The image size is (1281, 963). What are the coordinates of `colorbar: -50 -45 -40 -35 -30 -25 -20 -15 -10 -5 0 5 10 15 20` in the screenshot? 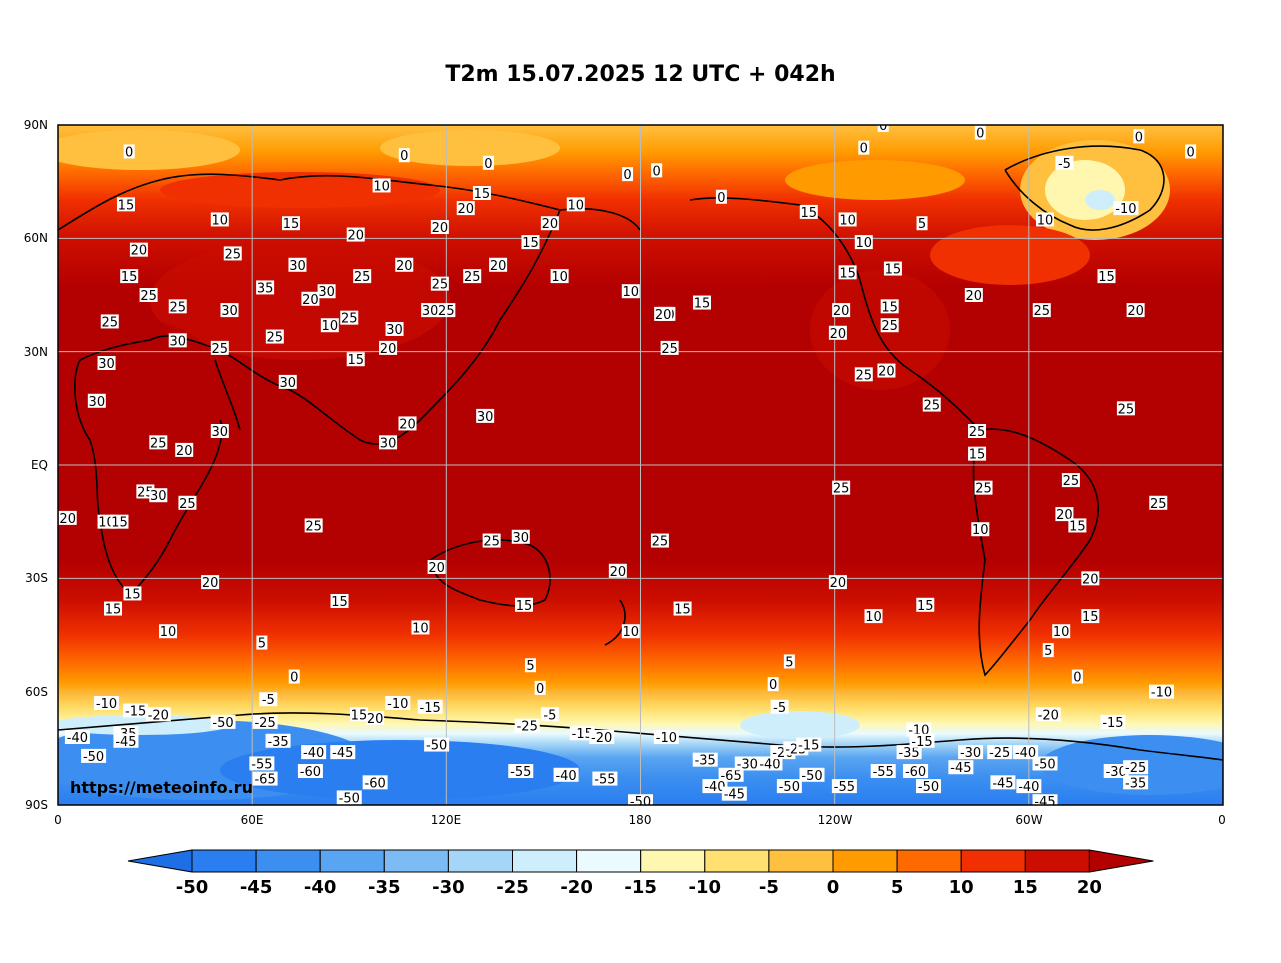 It's located at (640, 873).